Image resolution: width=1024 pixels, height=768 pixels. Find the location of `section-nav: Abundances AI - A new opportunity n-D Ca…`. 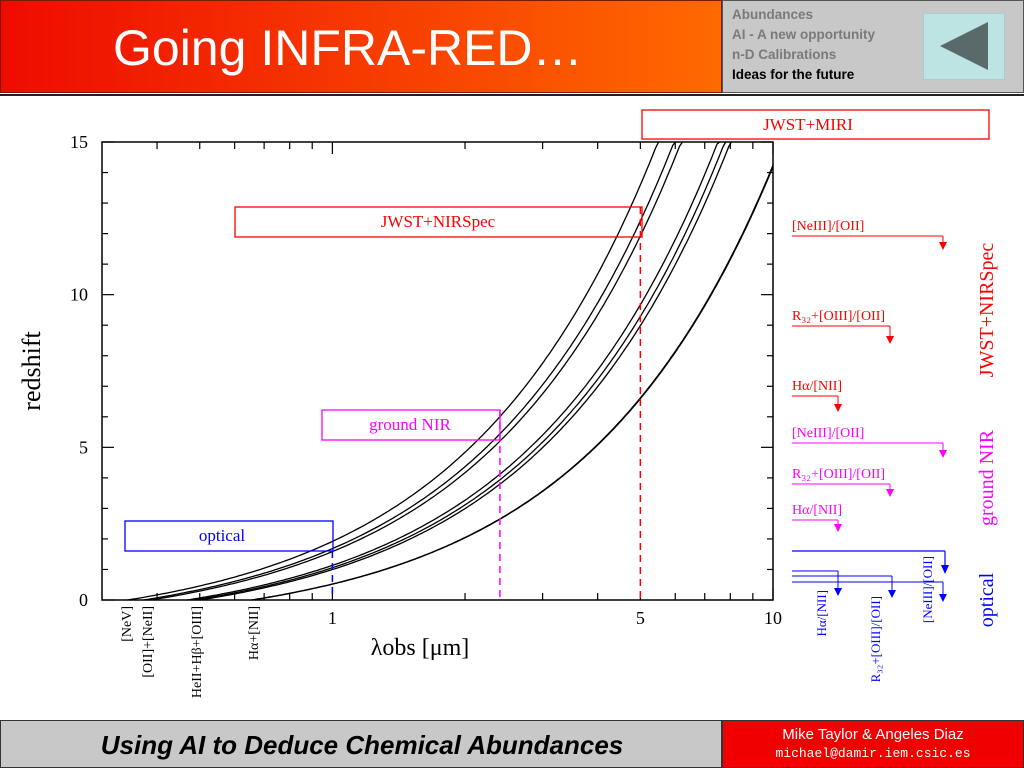

section-nav: Abundances AI - A new opportunity n-D Ca… is located at coordinates (873, 46).